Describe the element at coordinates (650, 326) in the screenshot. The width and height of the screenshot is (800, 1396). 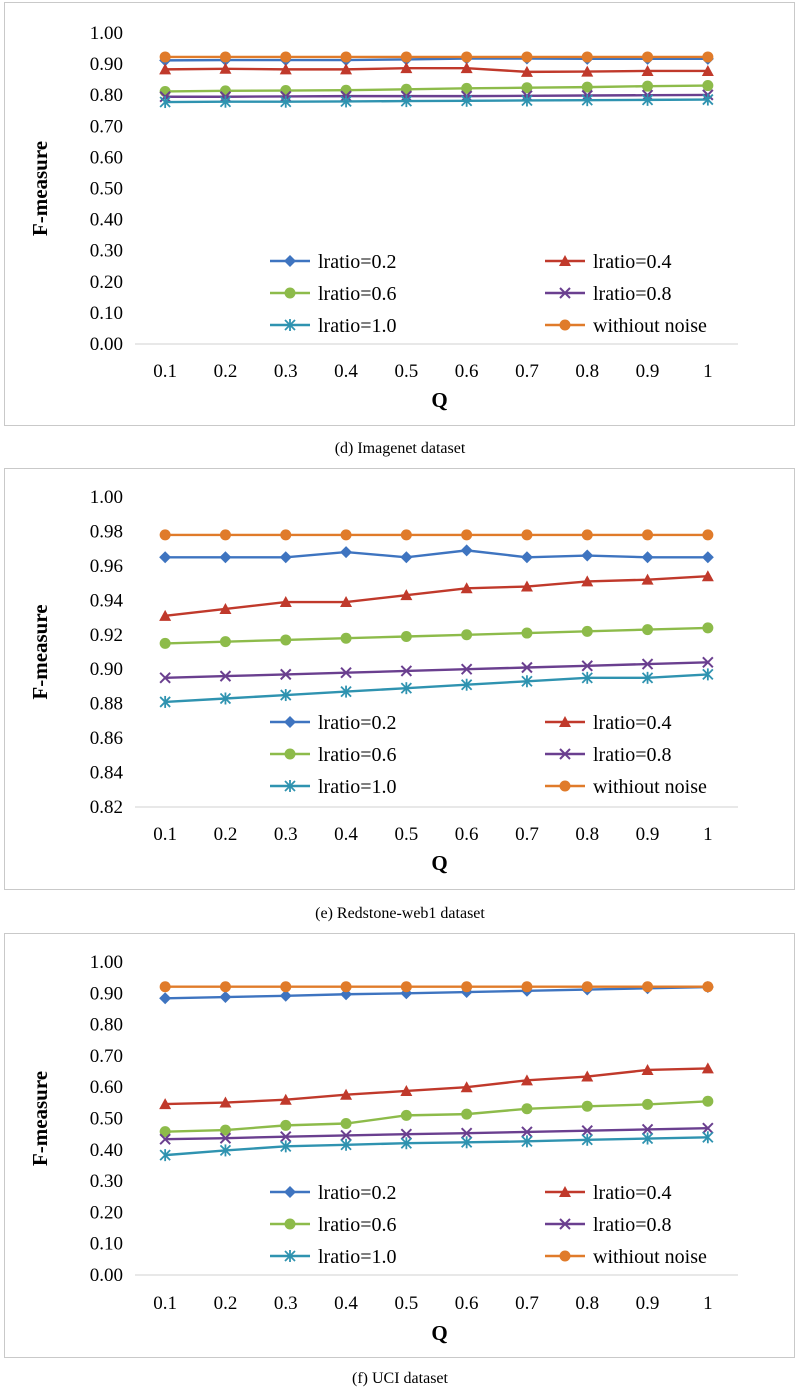
I see `legend-label: withiout noise` at that location.